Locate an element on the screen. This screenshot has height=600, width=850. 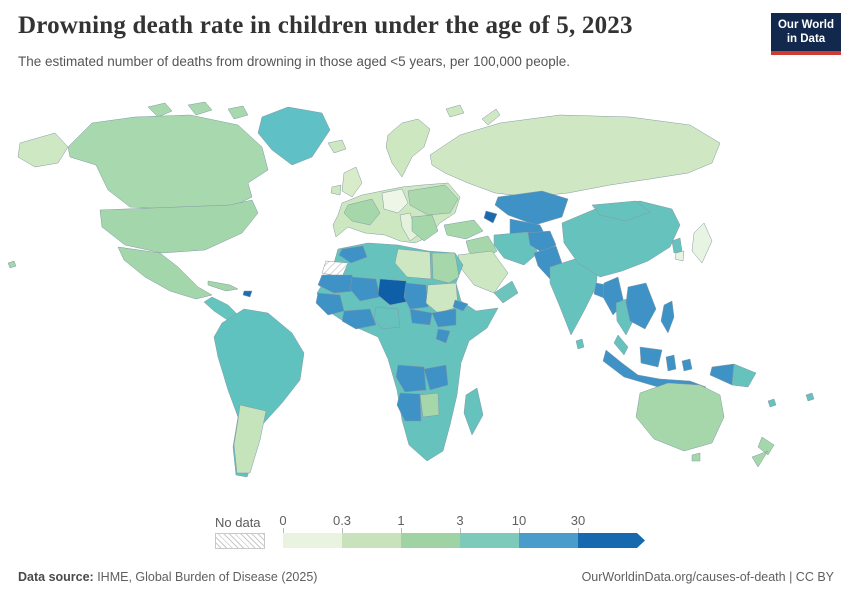
region-malaysia is located at coordinates (621, 345).